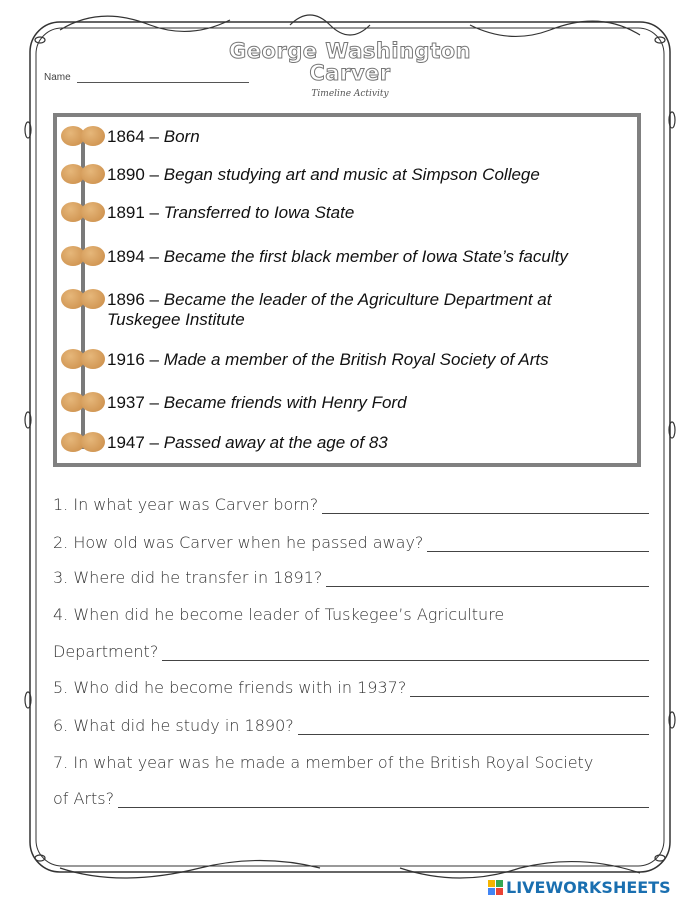  What do you see at coordinates (173, 725) in the screenshot?
I see `question-text: 6. What did he study in 1890?` at bounding box center [173, 725].